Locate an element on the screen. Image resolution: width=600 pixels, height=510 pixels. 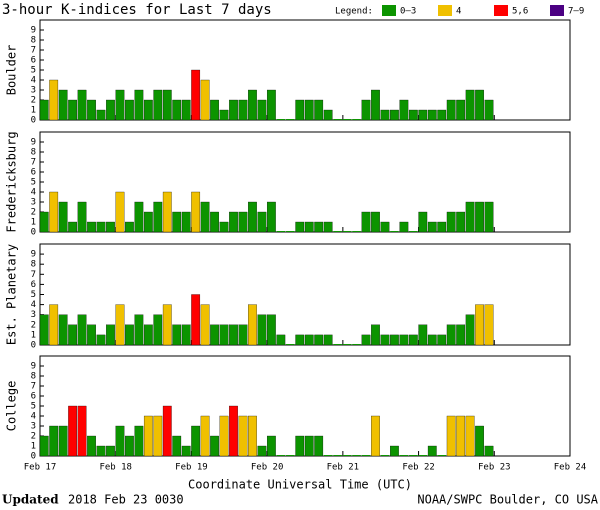
legend-label: 4 is located at coordinates (458, 12).